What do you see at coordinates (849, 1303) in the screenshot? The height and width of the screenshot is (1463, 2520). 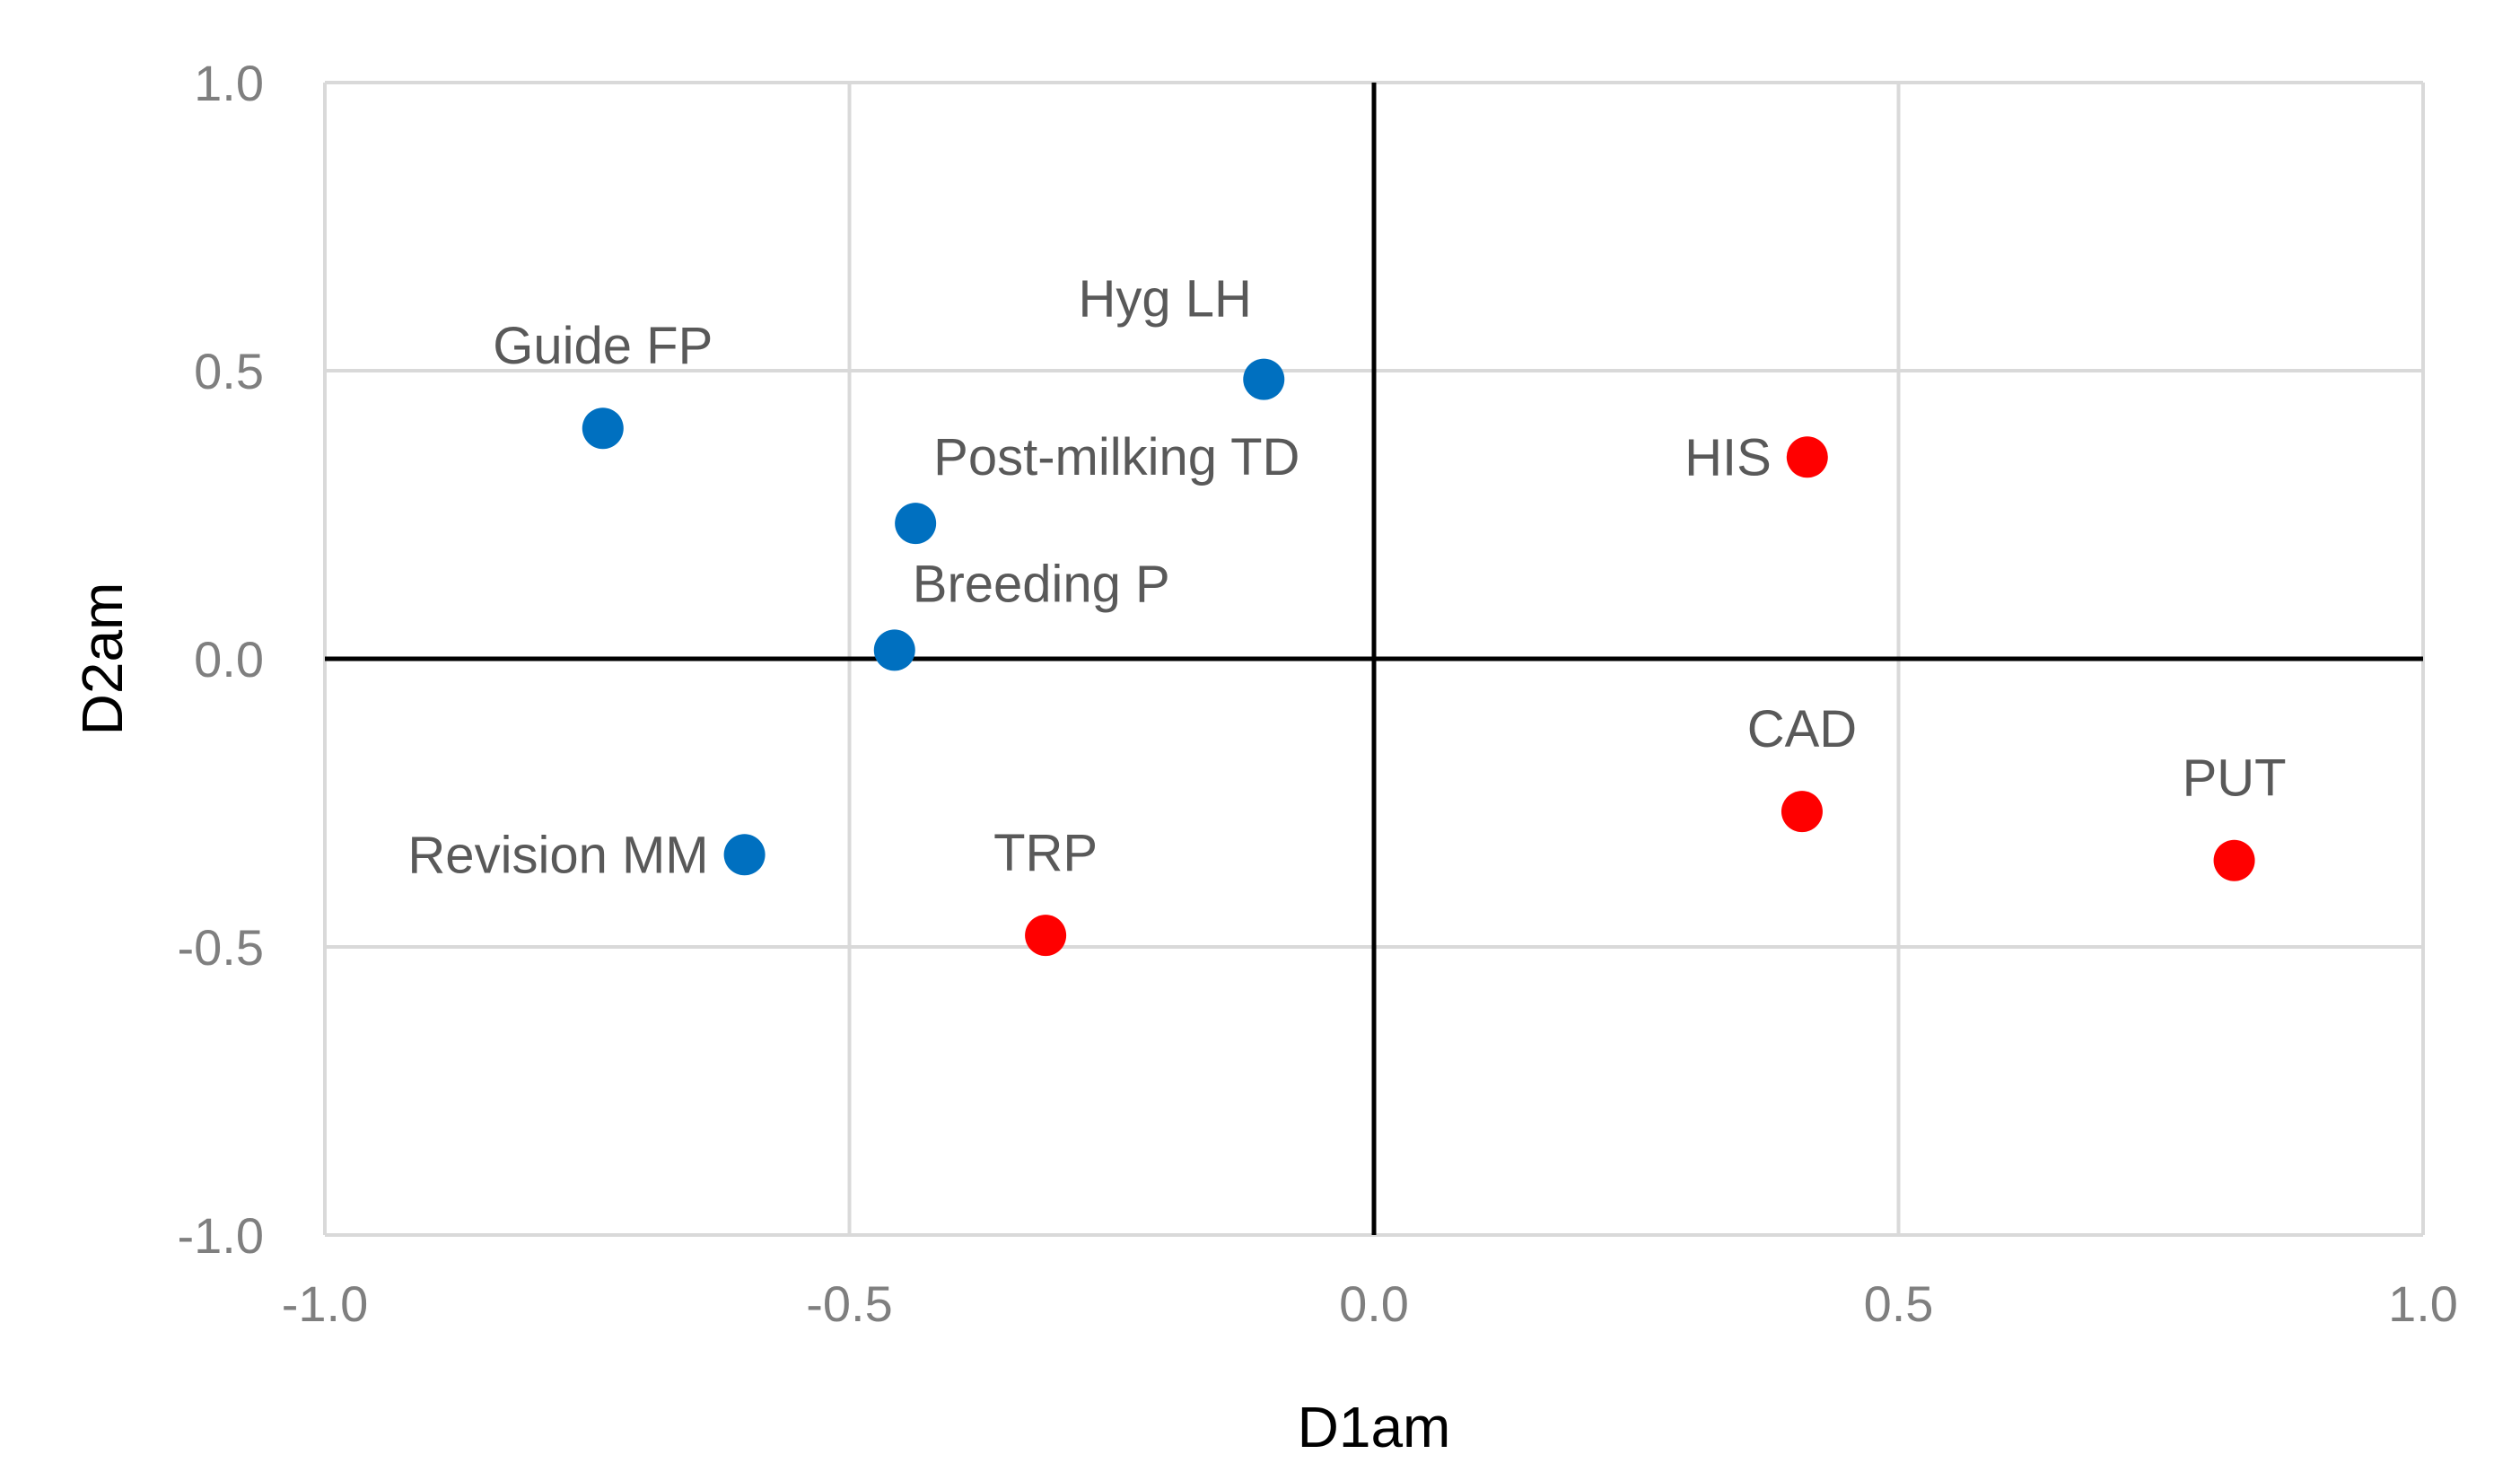 I see `x-tick-label: -0.5` at bounding box center [849, 1303].